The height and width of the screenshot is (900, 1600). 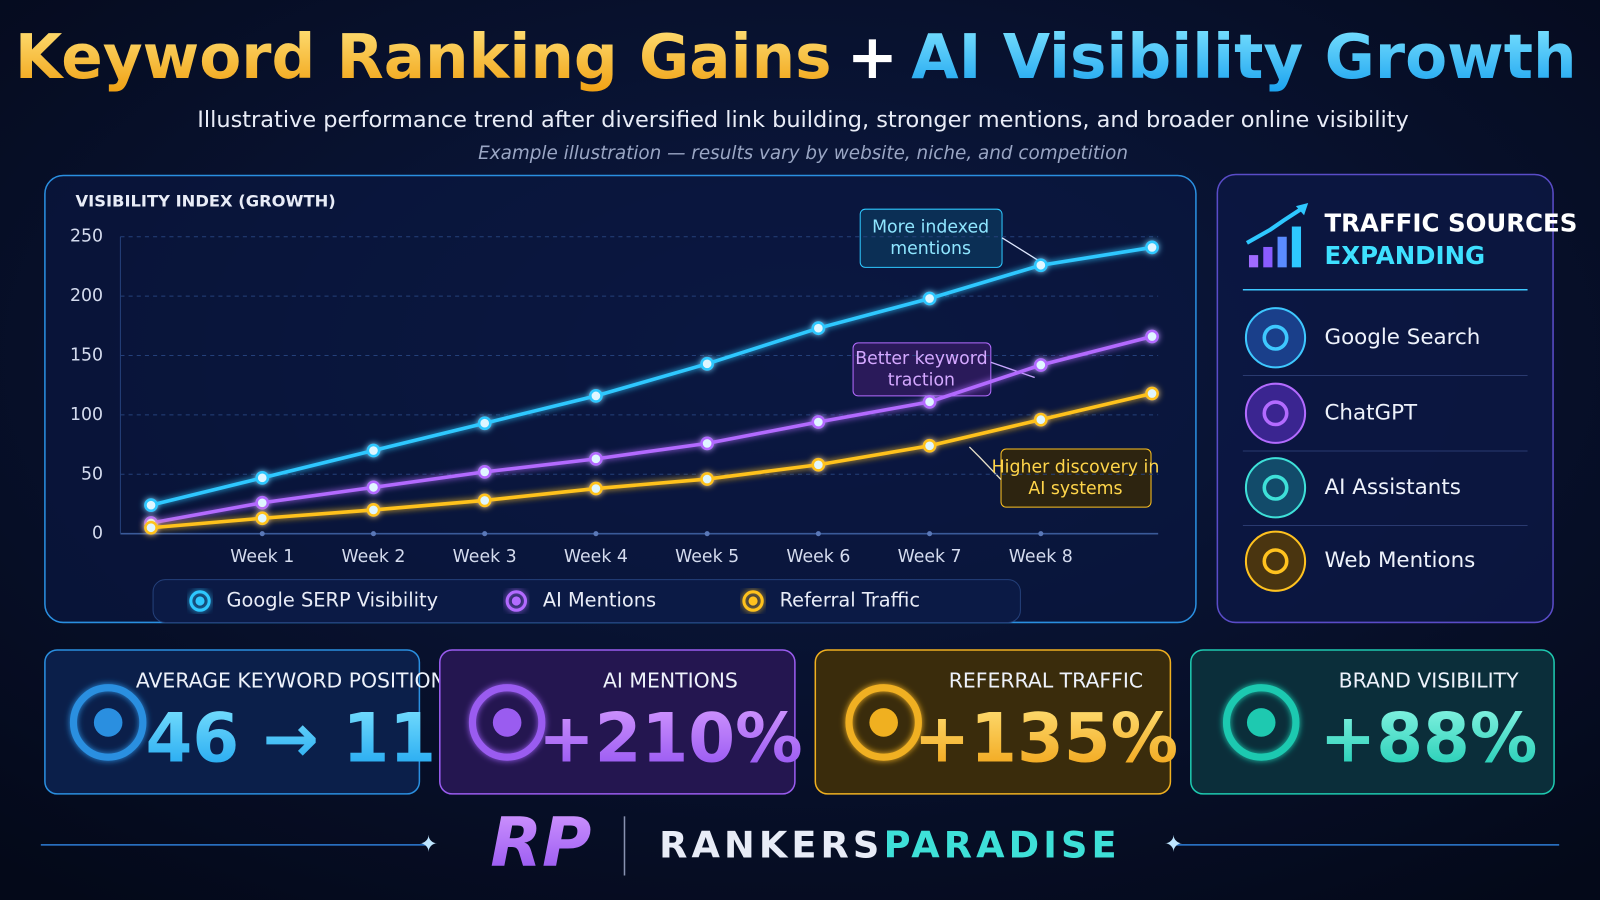 What do you see at coordinates (262, 557) in the screenshot?
I see `x-tick-label: Week 1` at bounding box center [262, 557].